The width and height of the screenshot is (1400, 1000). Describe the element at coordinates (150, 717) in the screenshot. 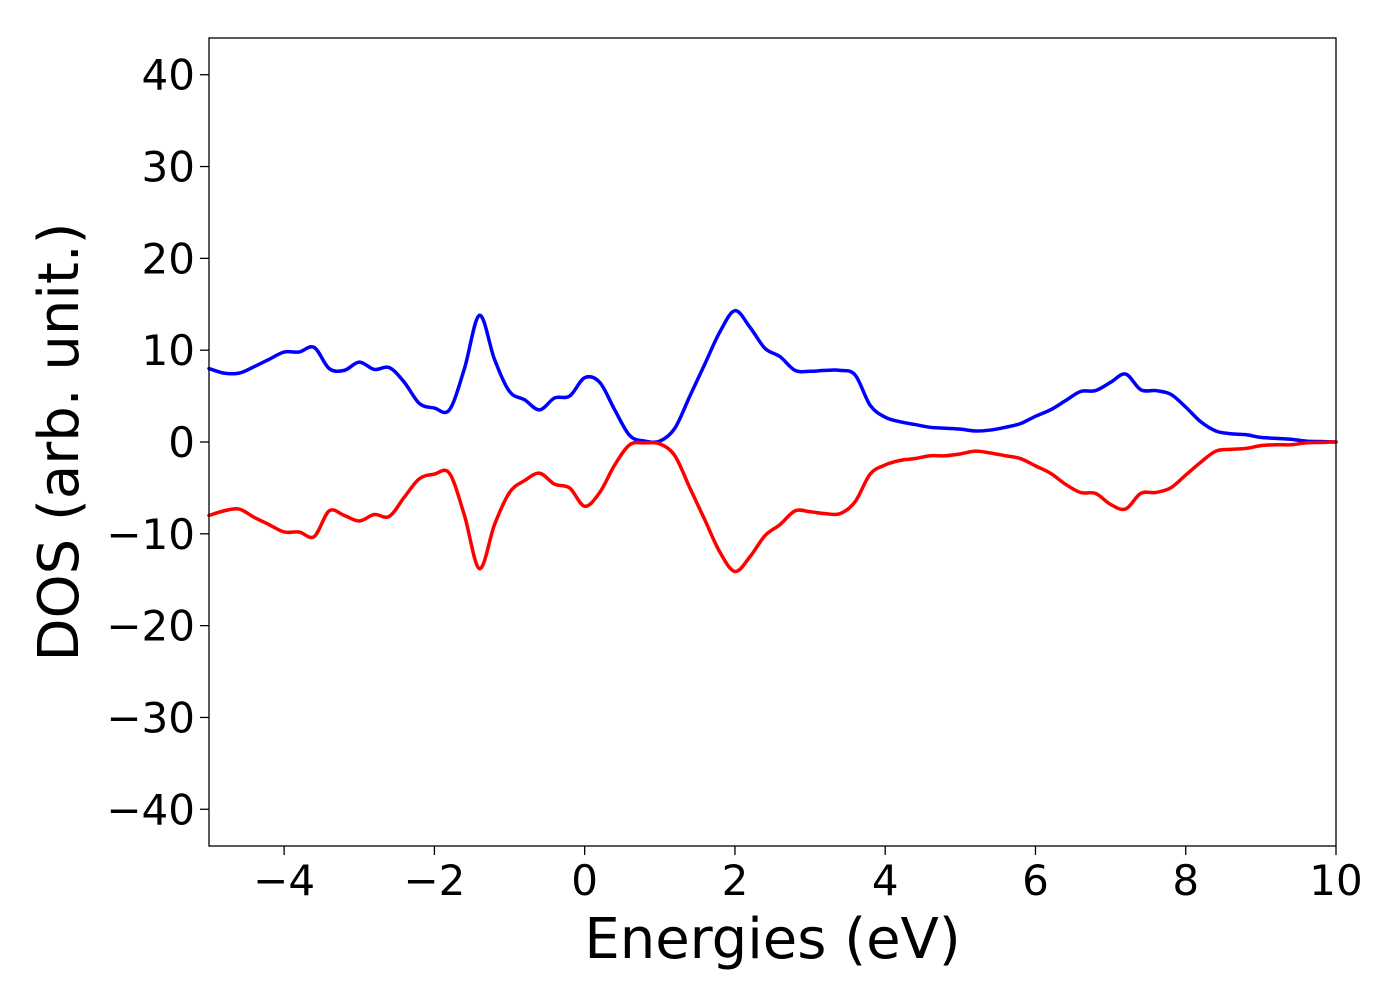

I see `y-tick-label: −30` at that location.